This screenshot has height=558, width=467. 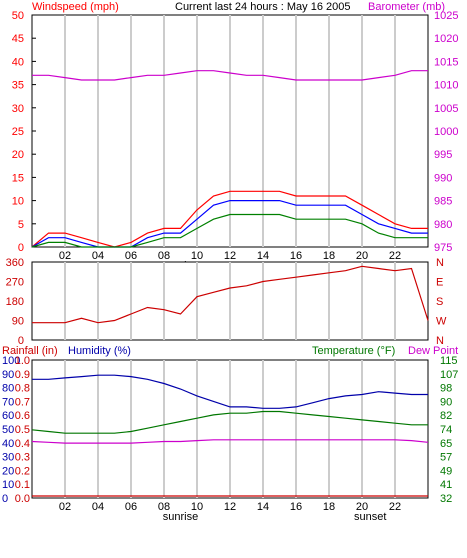 What do you see at coordinates (22, 375) in the screenshot?
I see `rainfall-tick-label: 0.9` at bounding box center [22, 375].